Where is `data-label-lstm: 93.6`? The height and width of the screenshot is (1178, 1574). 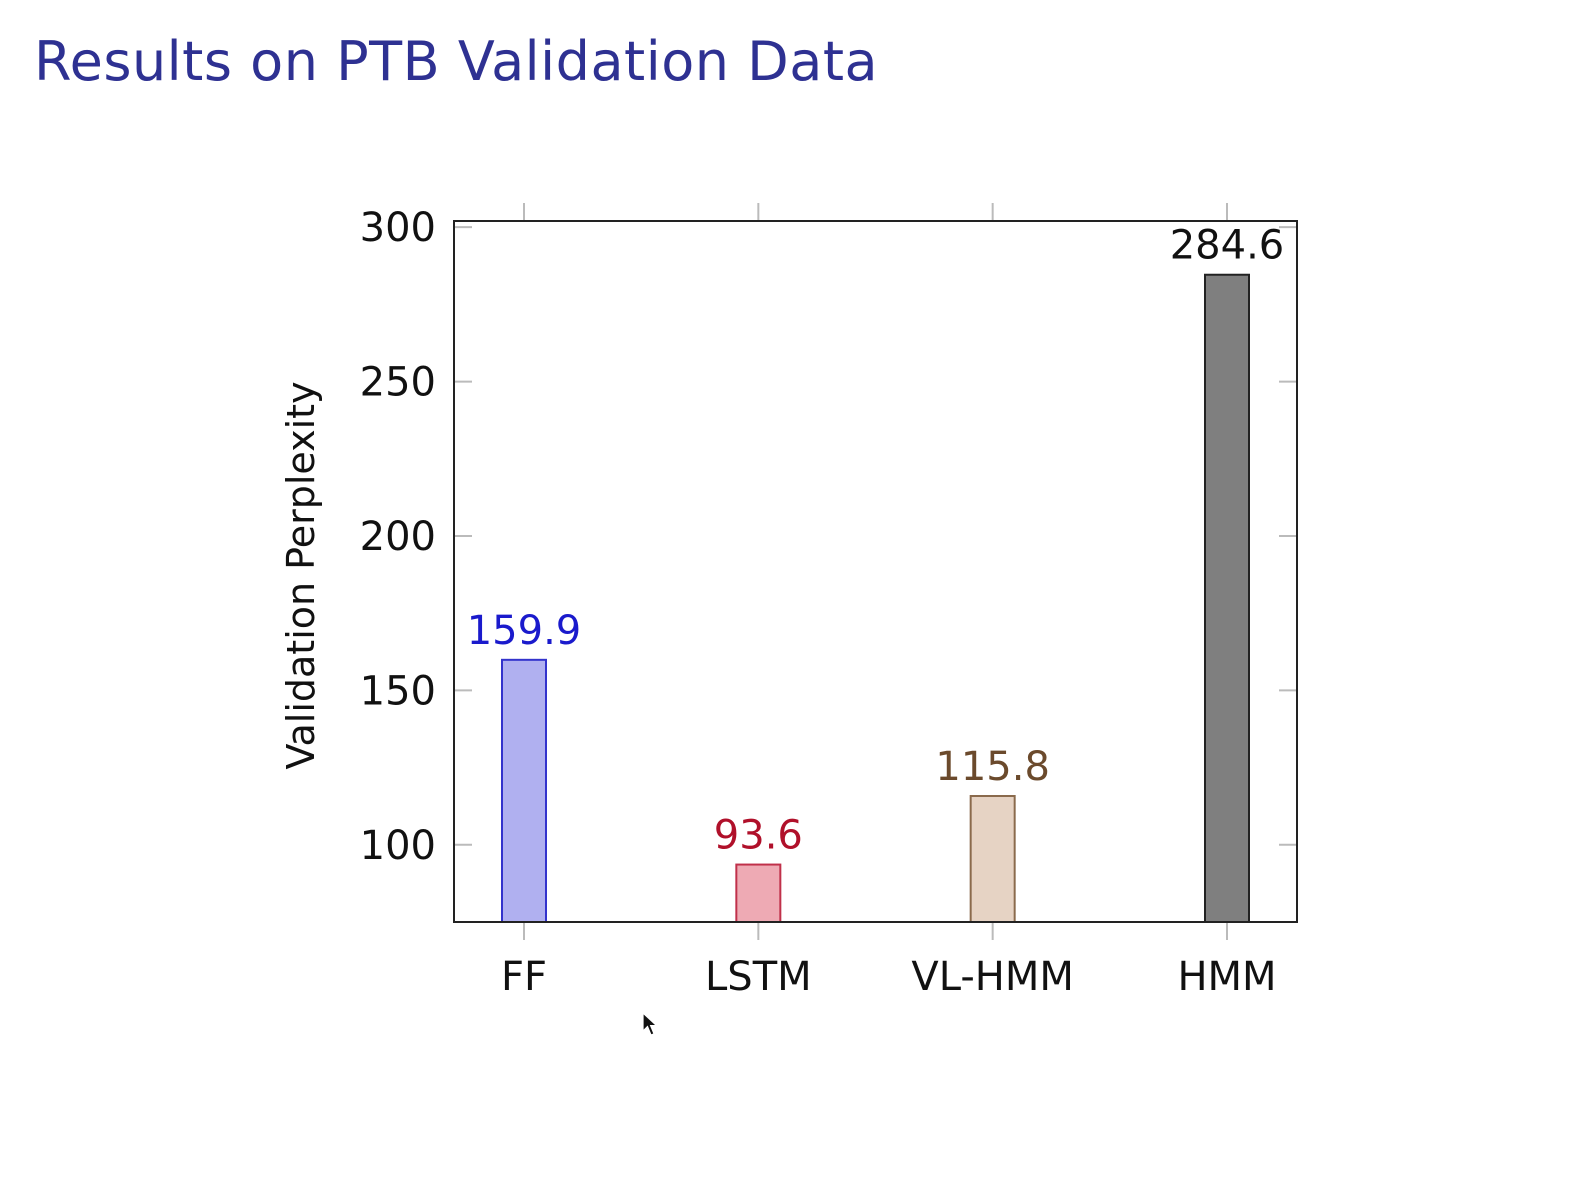 data-label-lstm: 93.6 is located at coordinates (758, 836).